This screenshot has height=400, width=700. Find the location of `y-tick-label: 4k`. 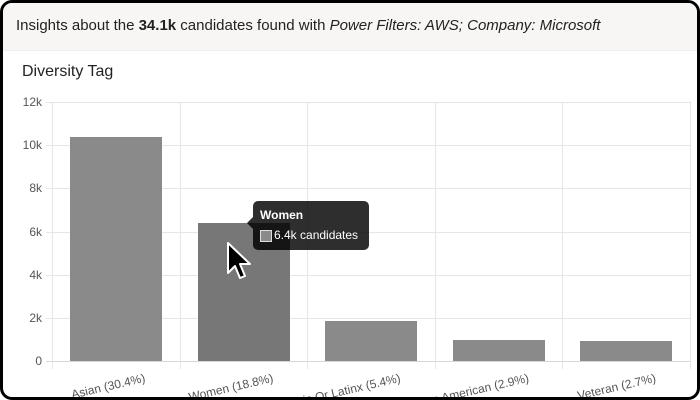

y-tick-label: 4k is located at coordinates (35, 275).